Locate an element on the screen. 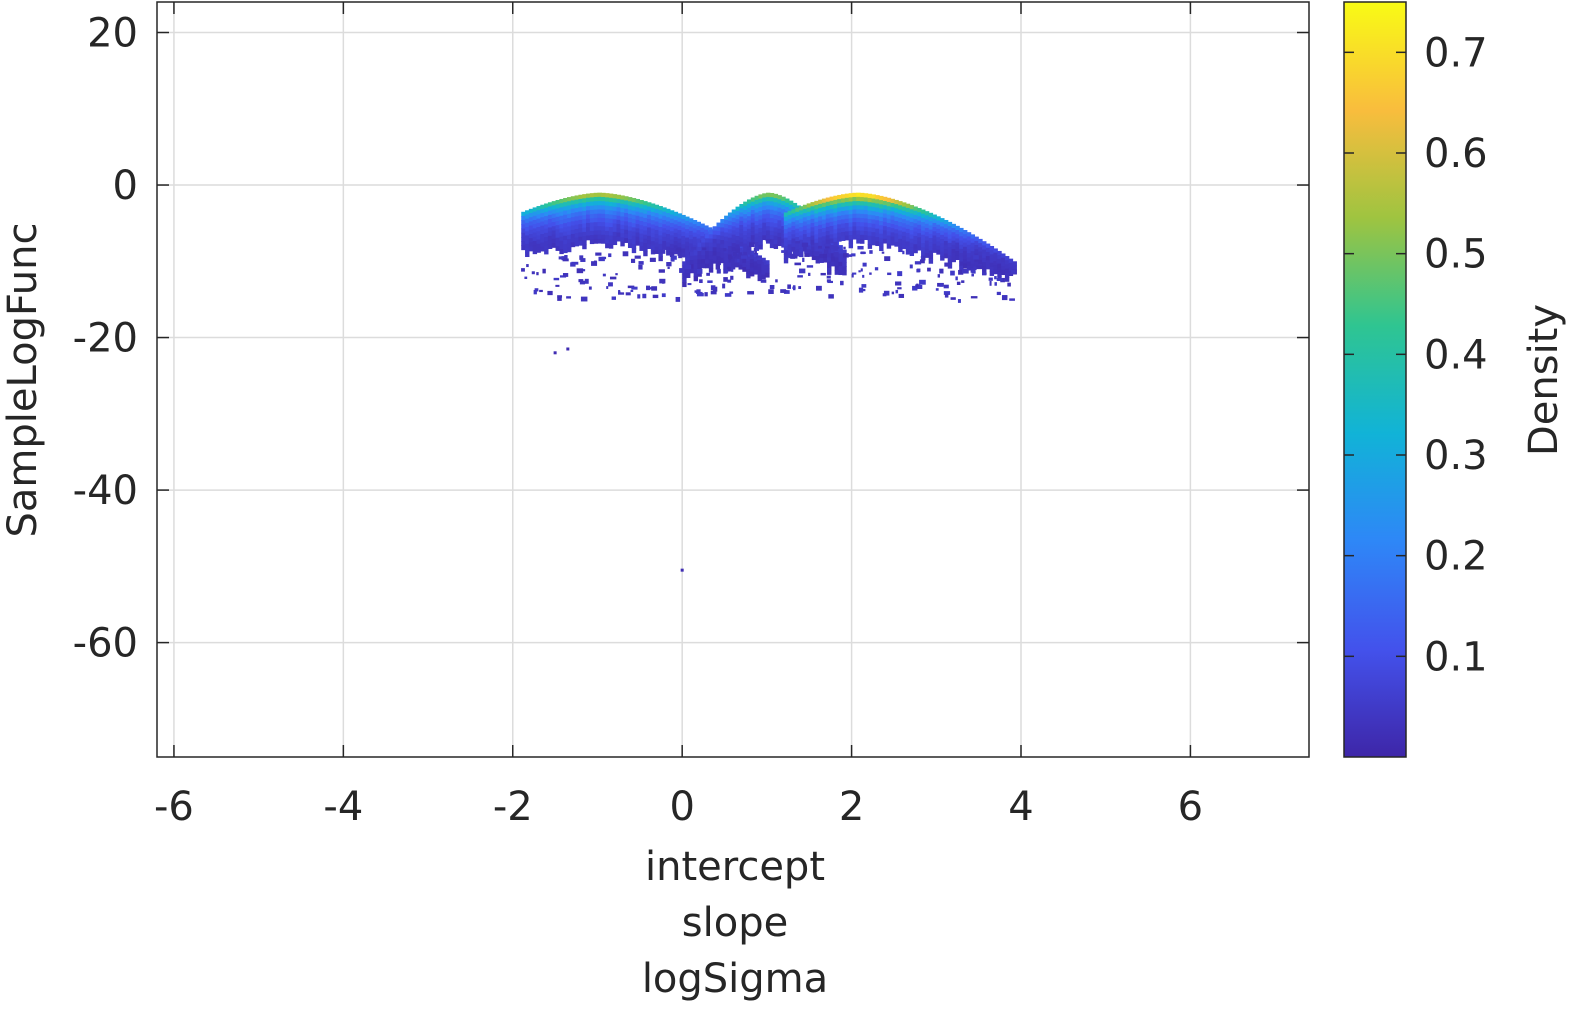  outlier-points is located at coordinates (618, 459).